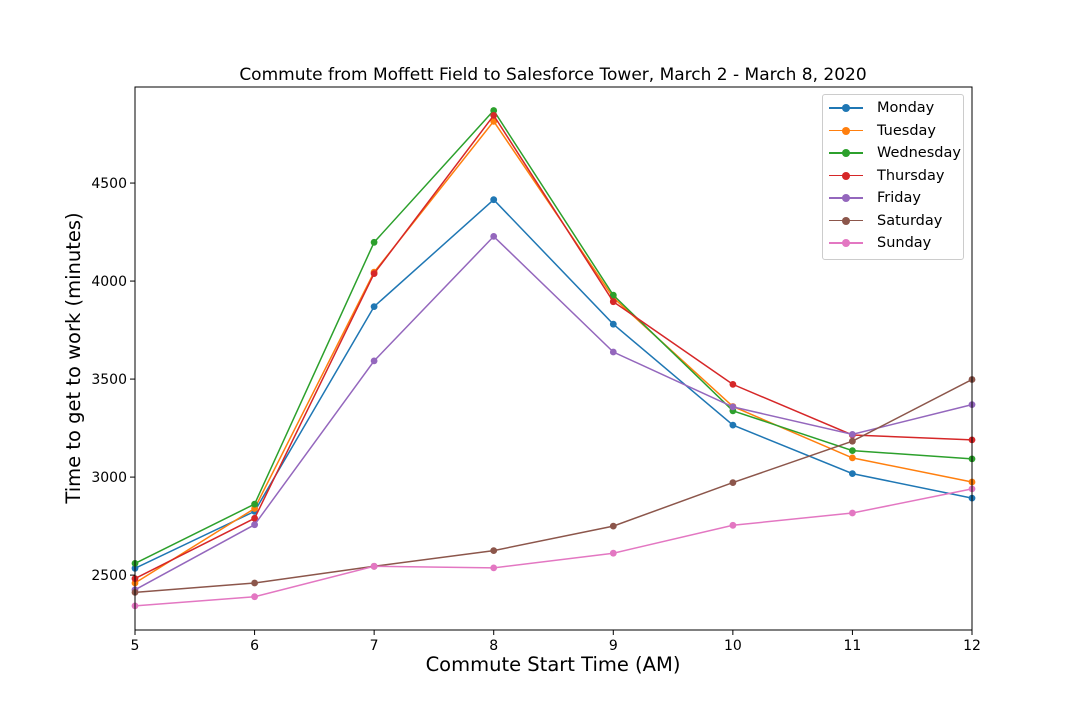 This screenshot has height=725, width=1080. I want to click on y-tick-label: 2500, so click(109, 576).